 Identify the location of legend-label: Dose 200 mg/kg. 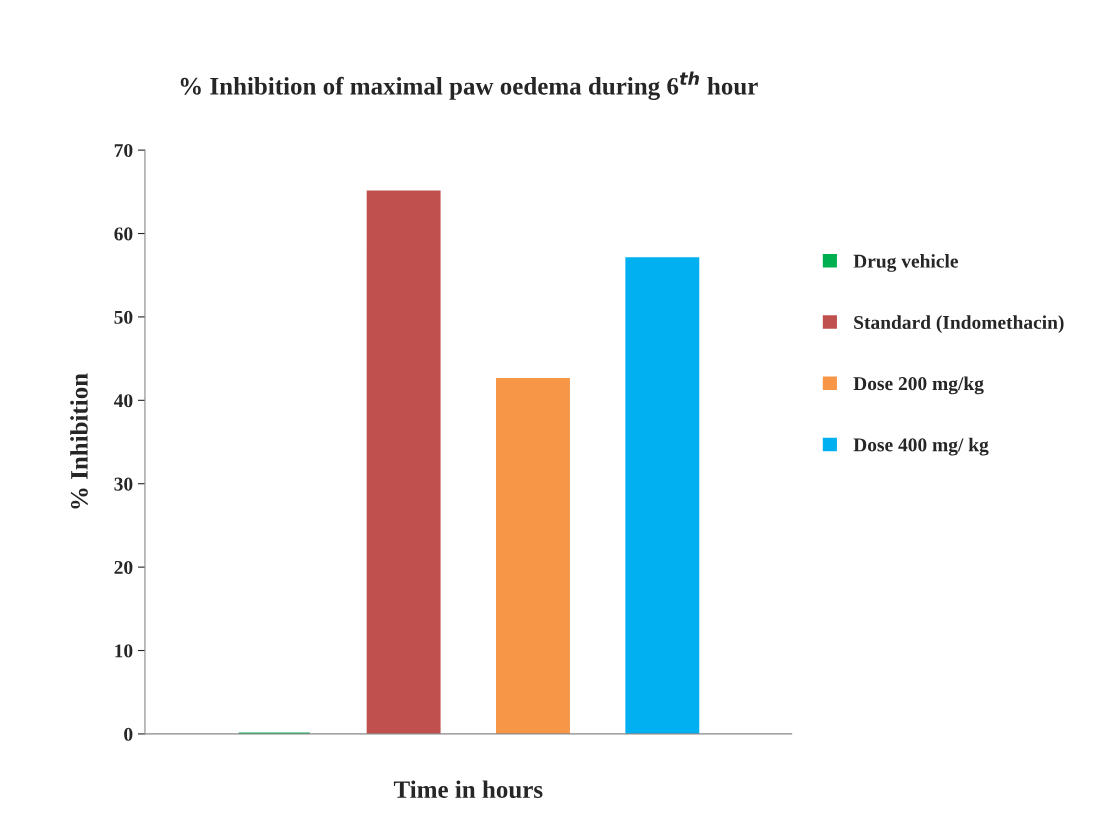
(918, 385).